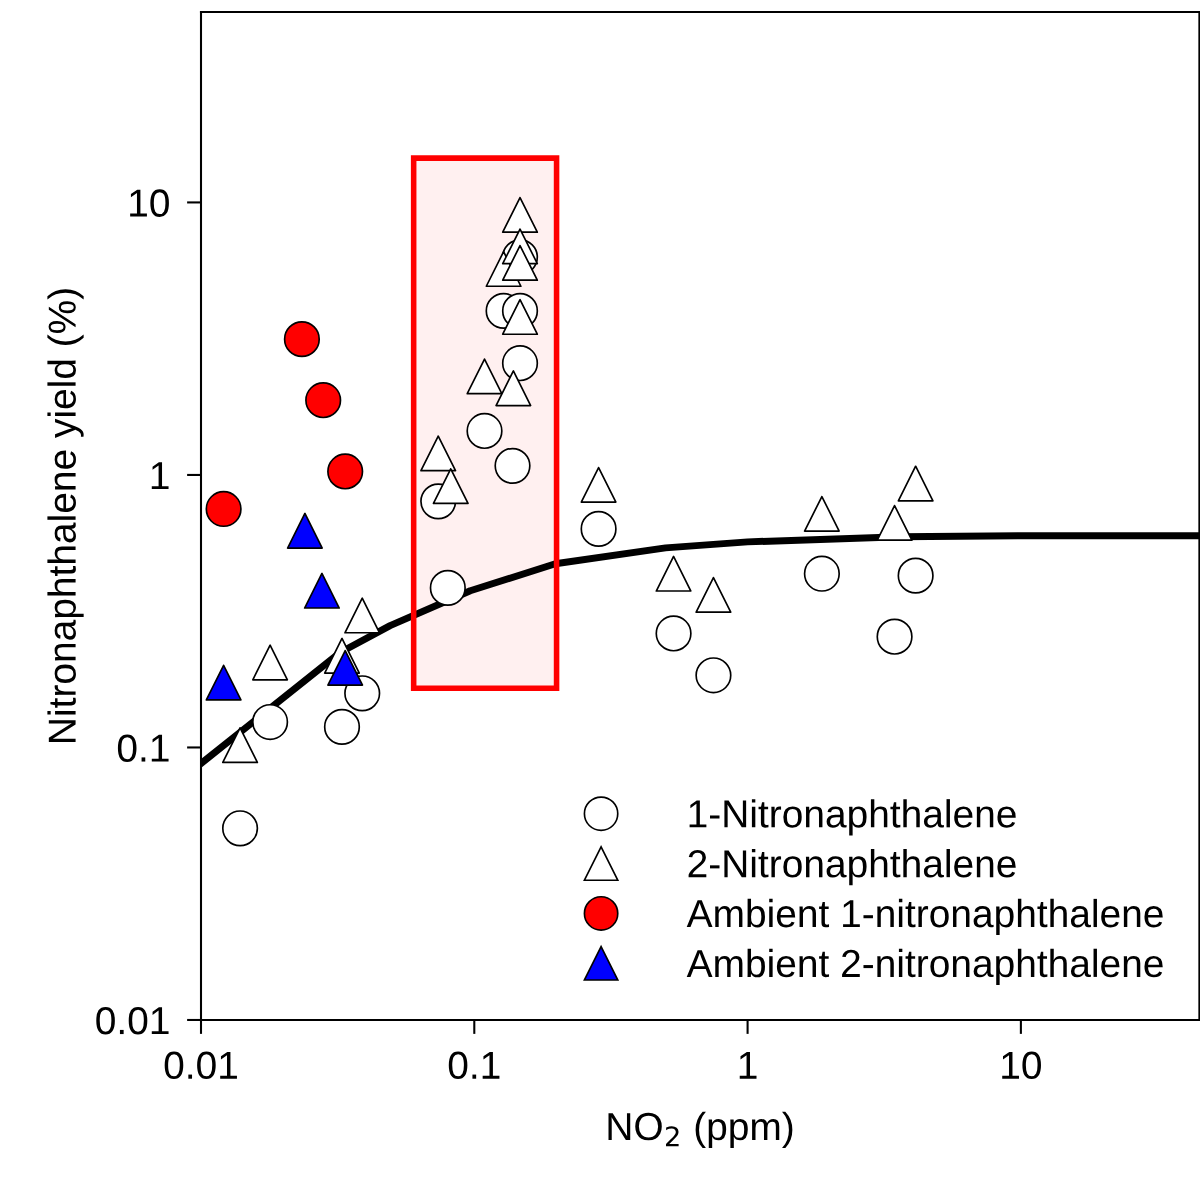 Image resolution: width=1200 pixels, height=1183 pixels. Describe the element at coordinates (748, 1065) in the screenshot. I see `x-tick-label: 1` at that location.